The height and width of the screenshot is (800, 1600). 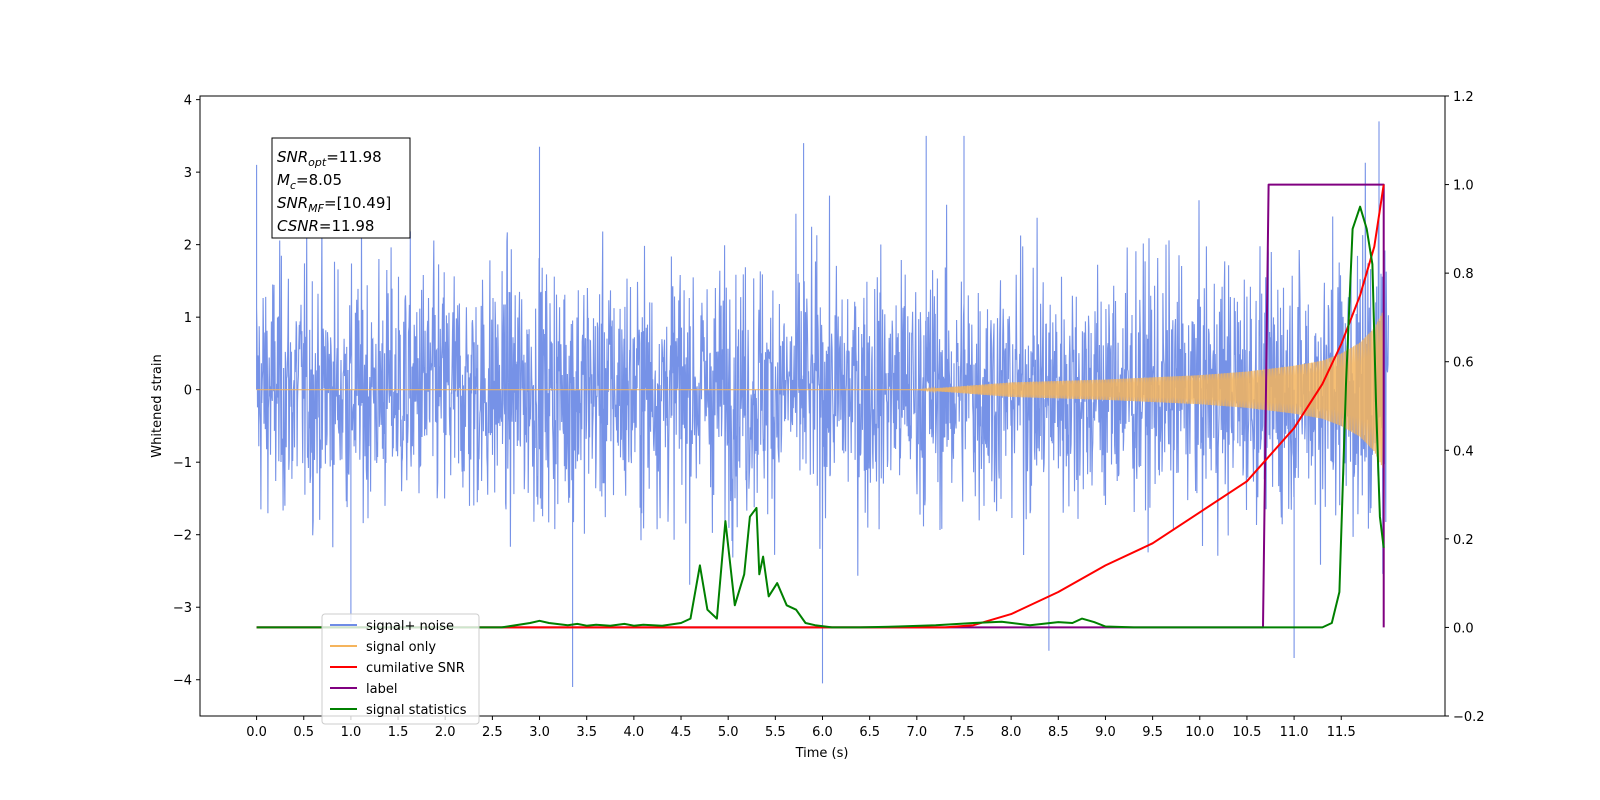 I want to click on x-tick-label: 5.0, so click(x=728, y=732).